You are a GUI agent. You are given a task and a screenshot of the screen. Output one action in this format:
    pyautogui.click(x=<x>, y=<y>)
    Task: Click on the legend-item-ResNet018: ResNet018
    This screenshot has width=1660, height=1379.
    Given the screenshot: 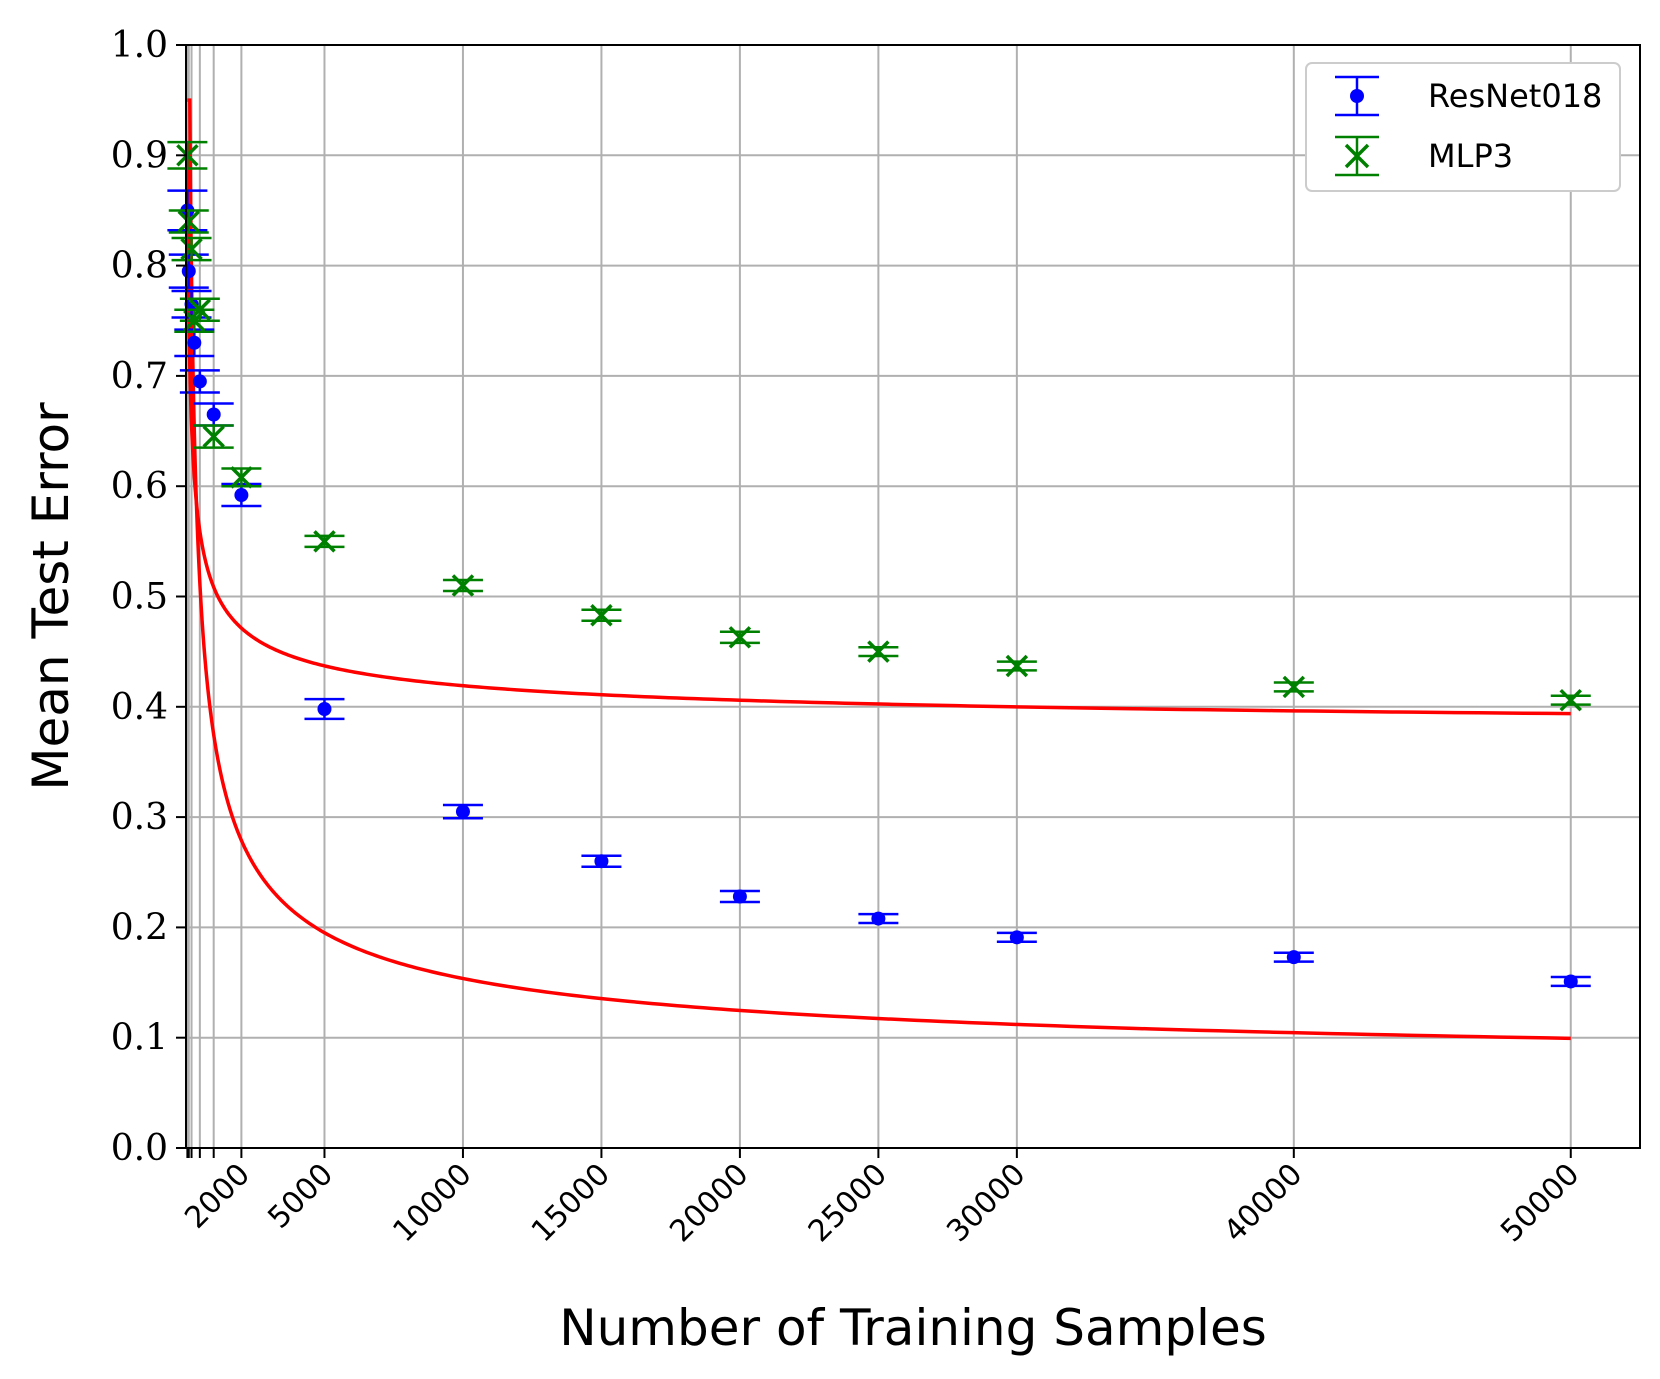 What is the action you would take?
    pyautogui.click(x=1468, y=96)
    